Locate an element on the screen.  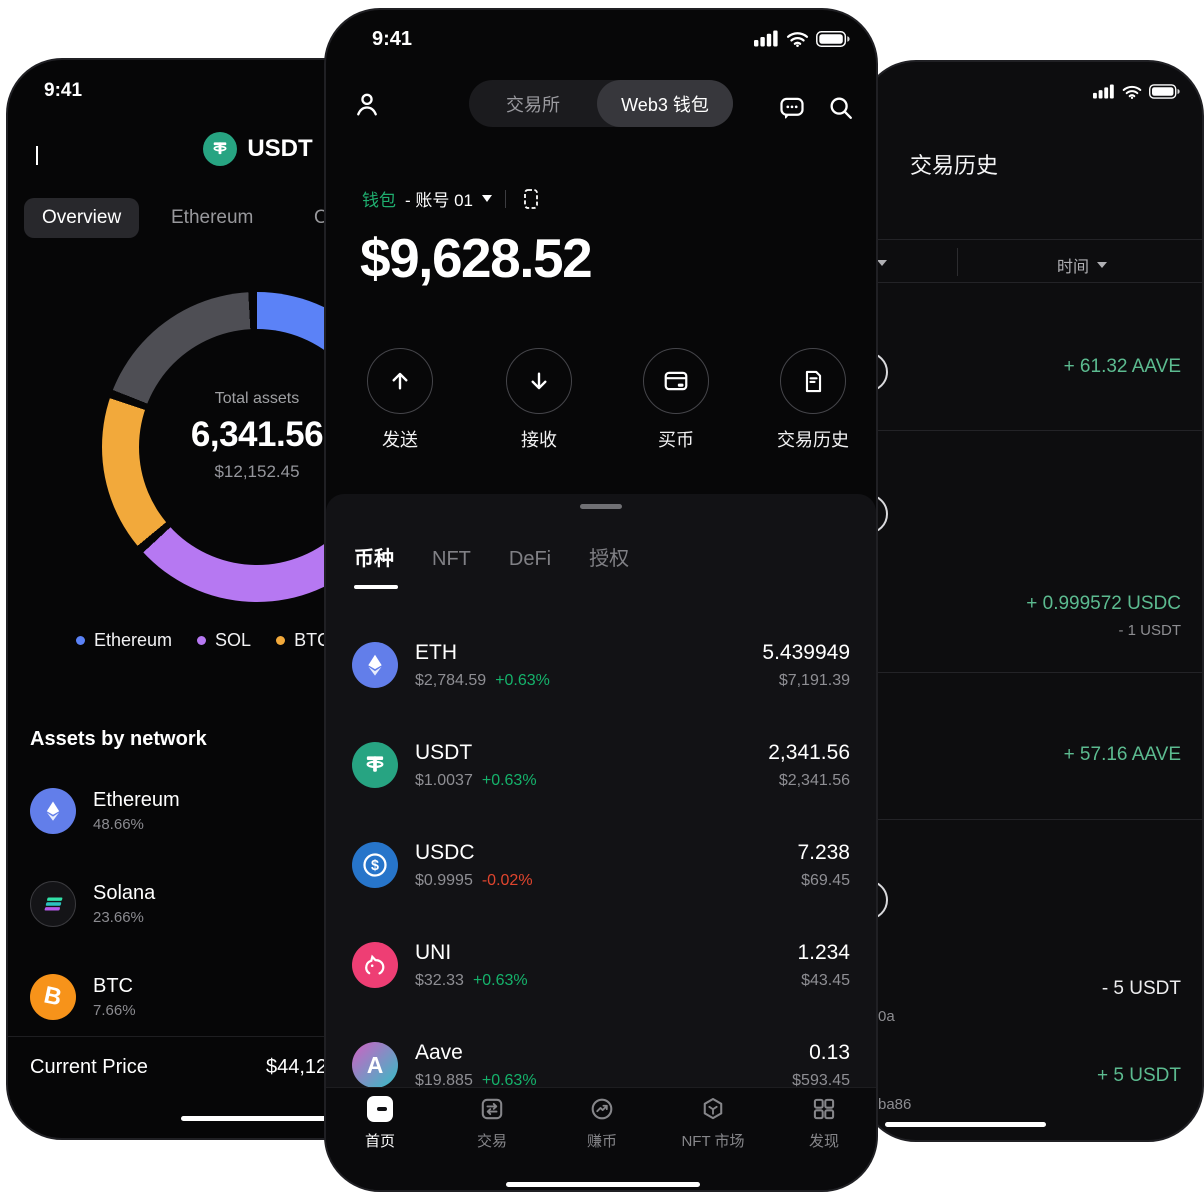
arrow-up-icon is located at coordinates (400, 381).